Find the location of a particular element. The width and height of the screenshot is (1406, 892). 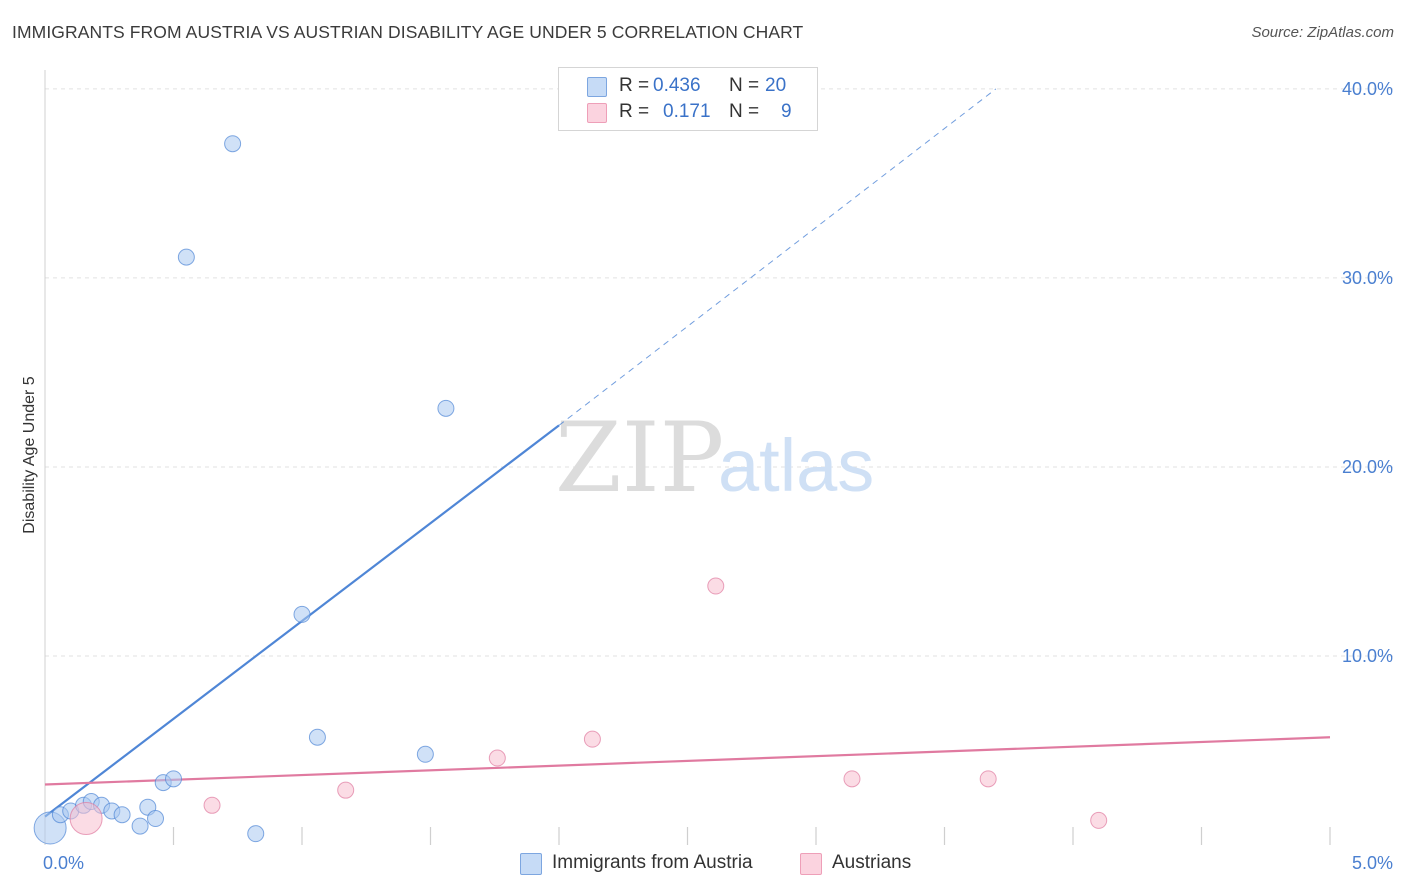

bottom-legend-label: Immigrants from Austria is located at coordinates (652, 862).